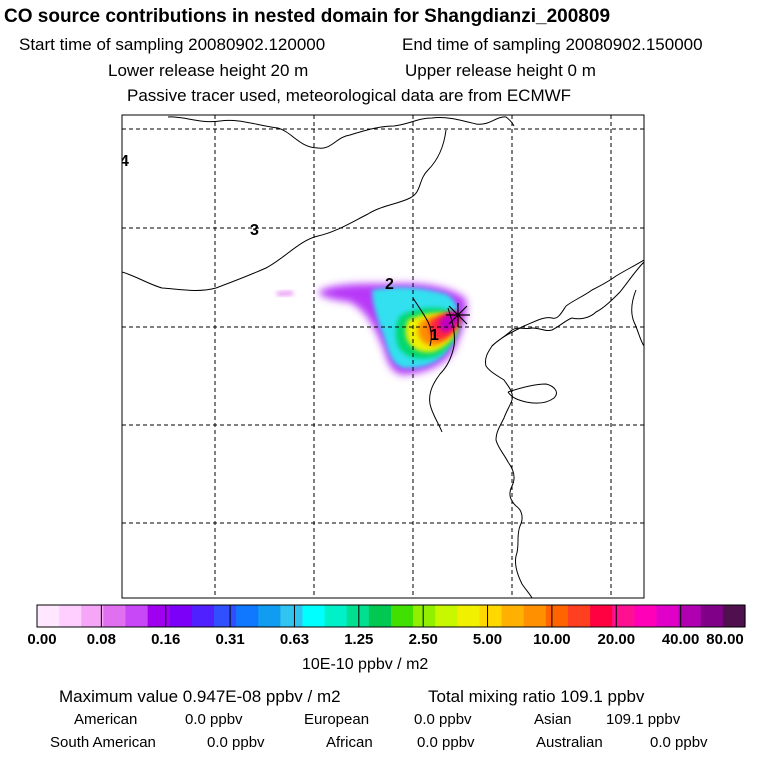 This screenshot has width=768, height=768. Describe the element at coordinates (434, 335) in the screenshot. I see `contour-label-1: 1` at that location.